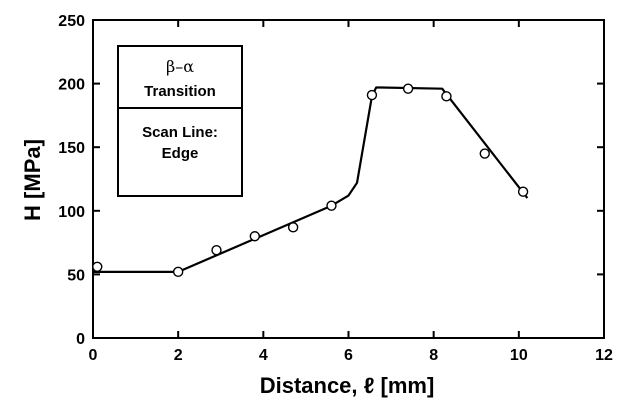 This screenshot has height=406, width=623. What do you see at coordinates (519, 355) in the screenshot?
I see `x-tick-label: 10` at bounding box center [519, 355].